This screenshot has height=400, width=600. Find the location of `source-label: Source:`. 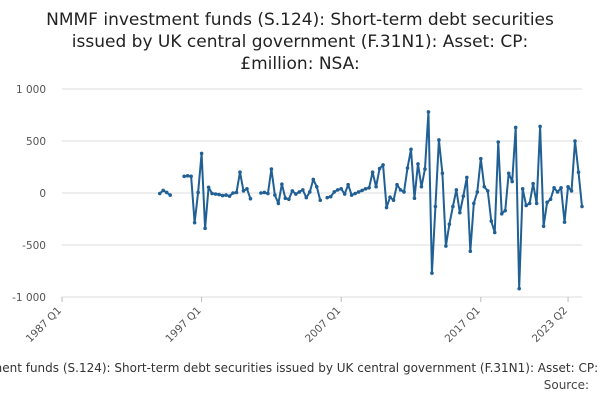

source-label: Source: is located at coordinates (566, 385).